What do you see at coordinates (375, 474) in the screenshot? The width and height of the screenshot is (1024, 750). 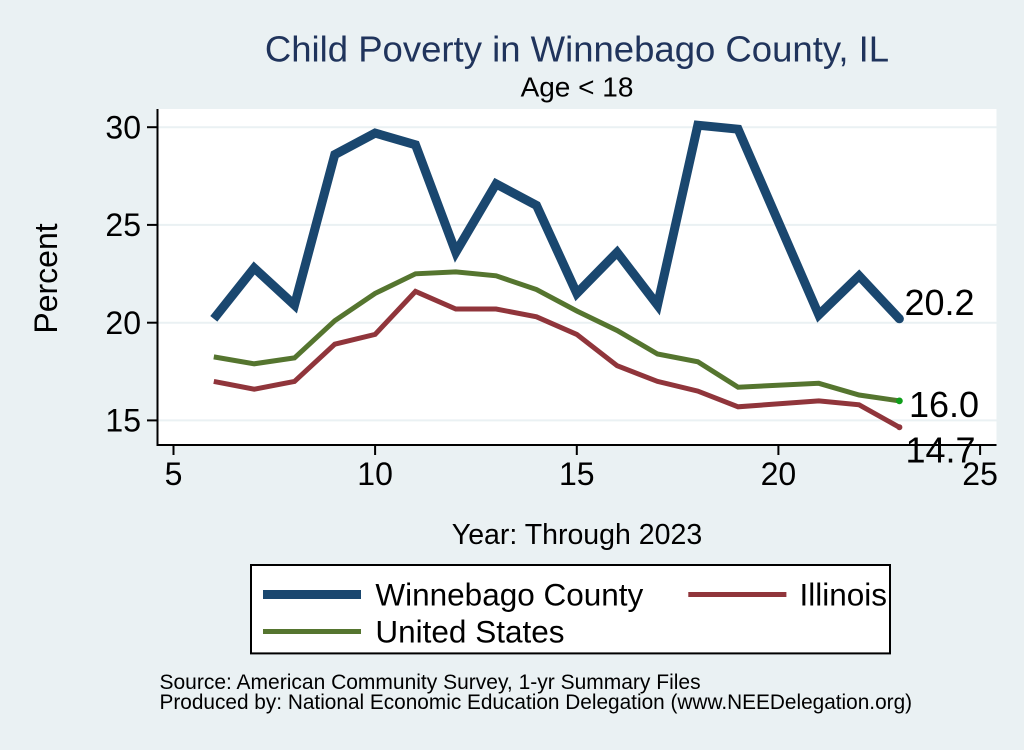 I see `svg-text: 10` at bounding box center [375, 474].